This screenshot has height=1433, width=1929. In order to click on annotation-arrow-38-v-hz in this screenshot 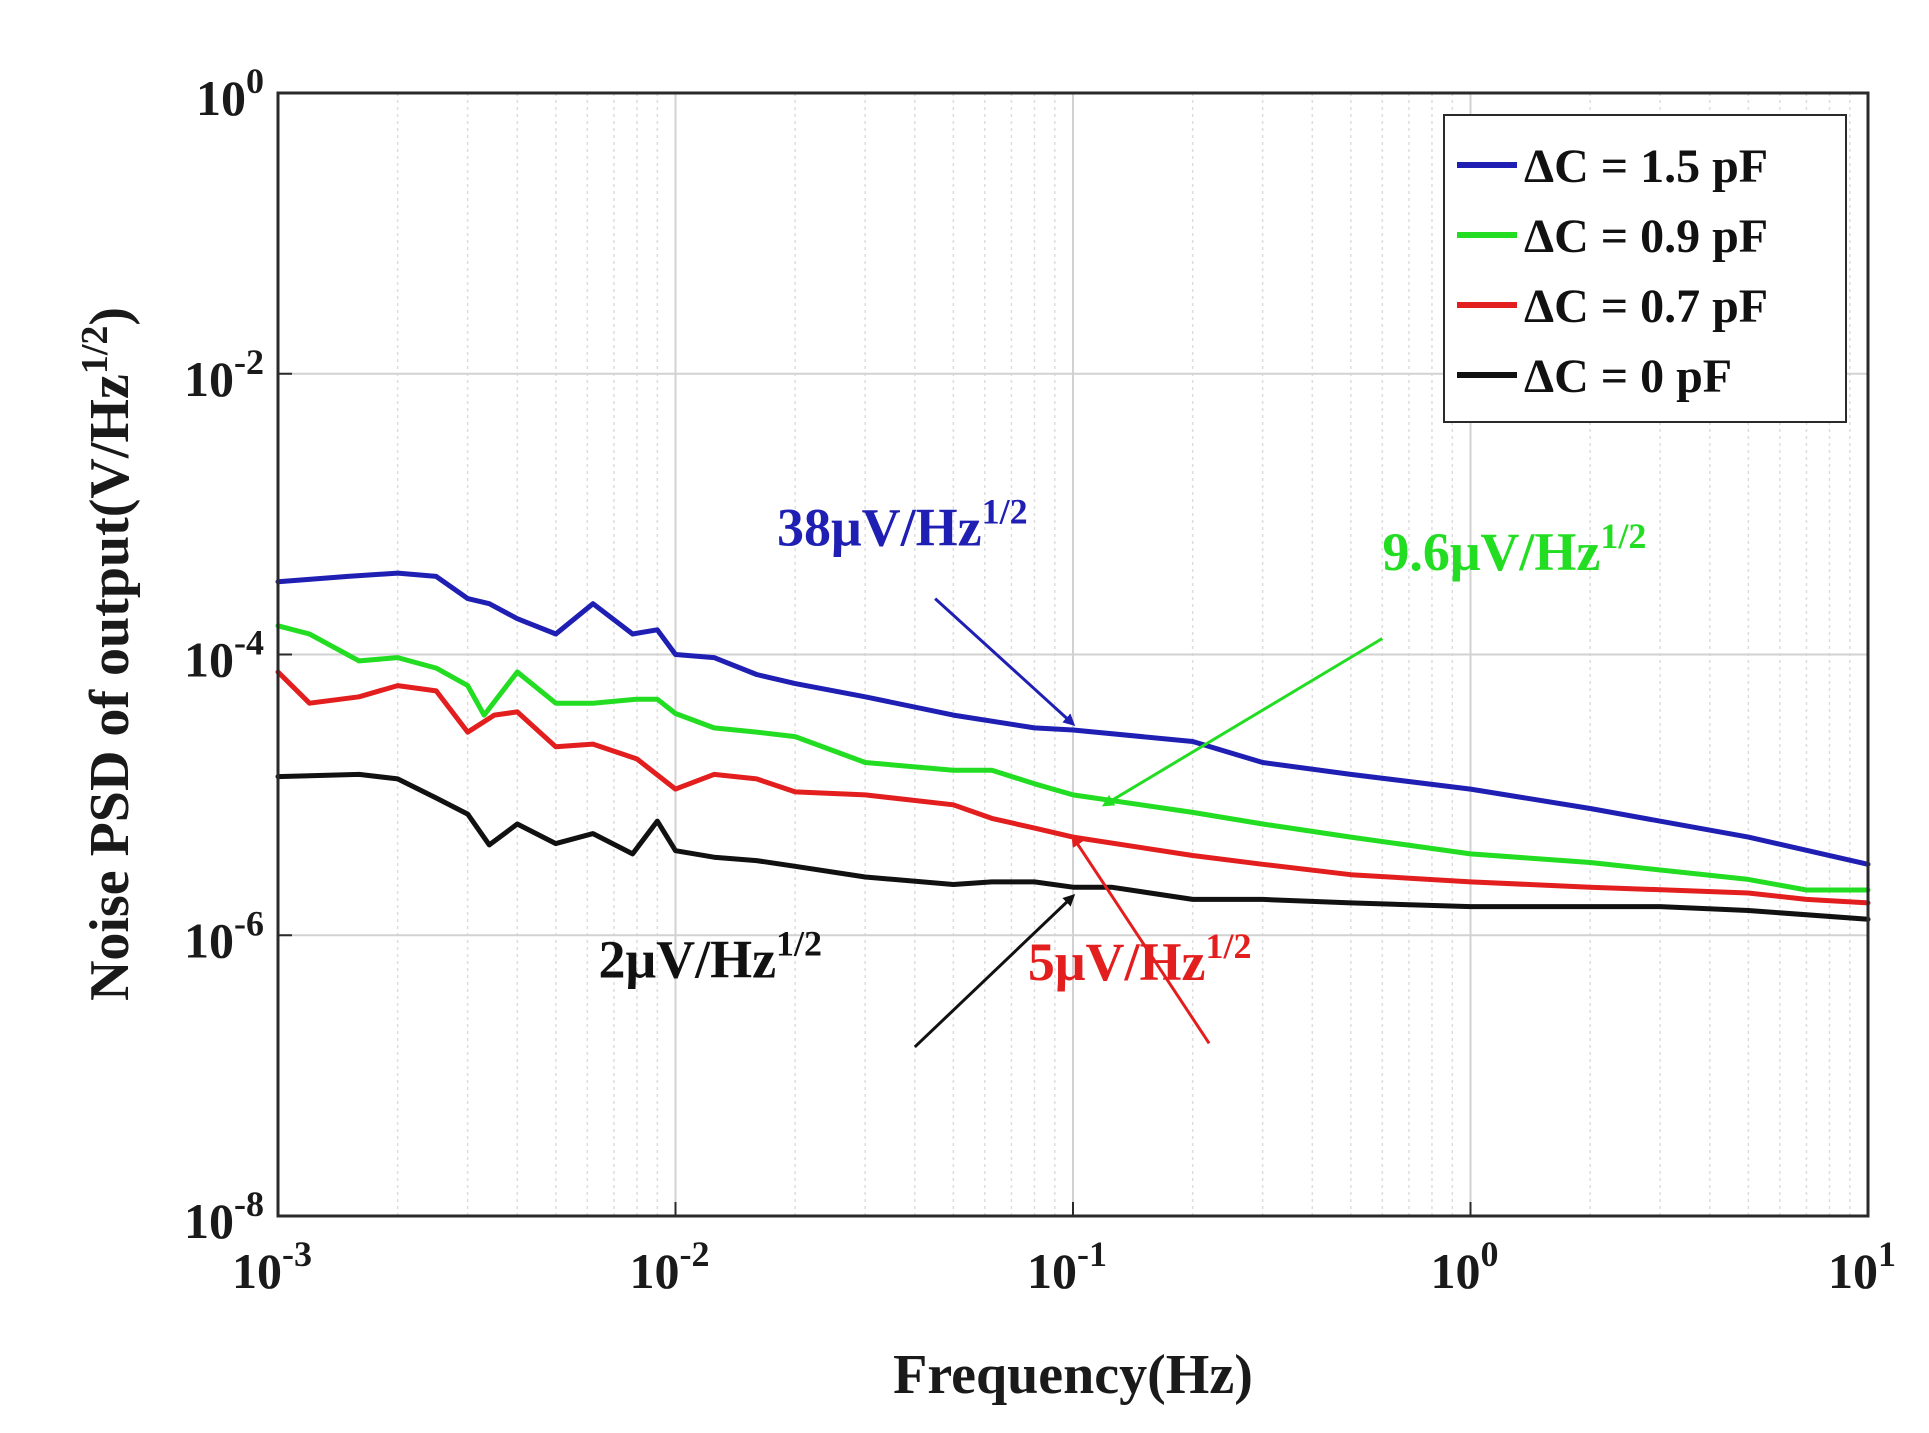, I will do `click(1005, 661)`.